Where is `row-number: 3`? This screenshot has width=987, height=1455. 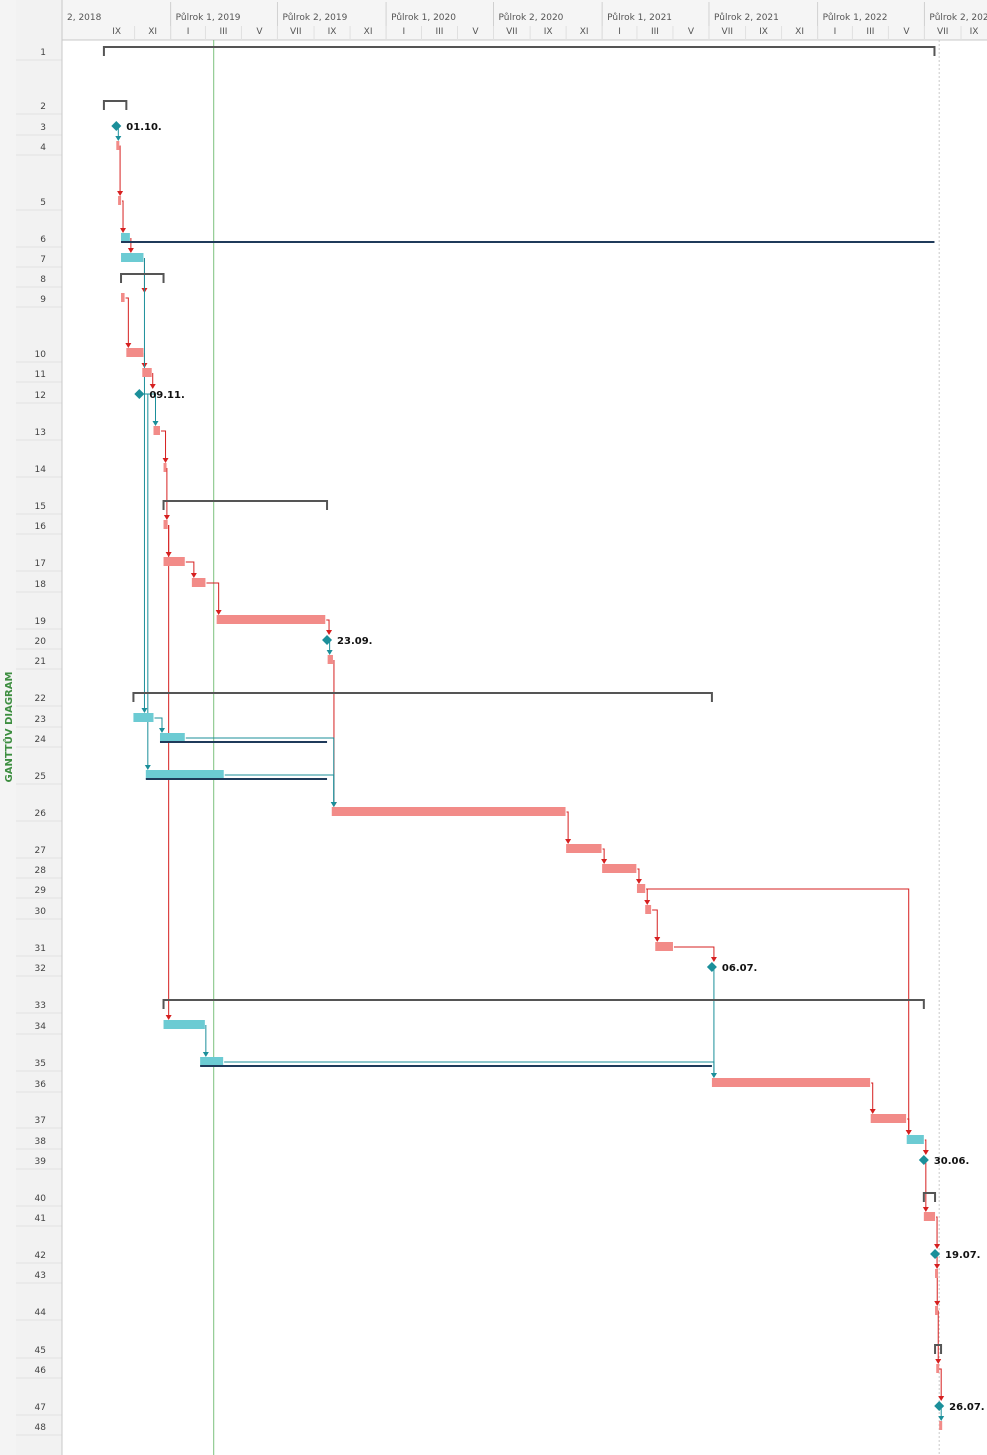
row-number: 3 is located at coordinates (43, 128).